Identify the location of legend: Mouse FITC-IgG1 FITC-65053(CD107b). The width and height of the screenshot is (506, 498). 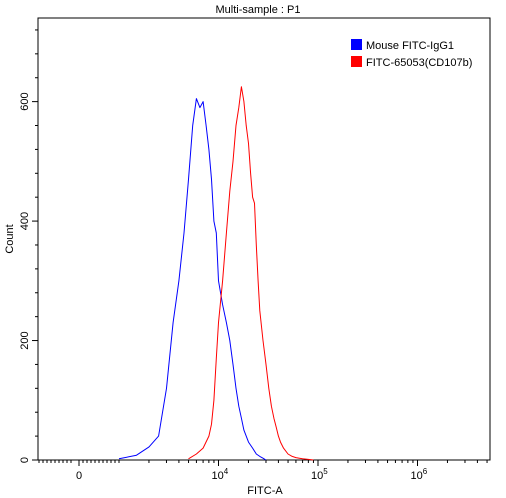
(411, 54).